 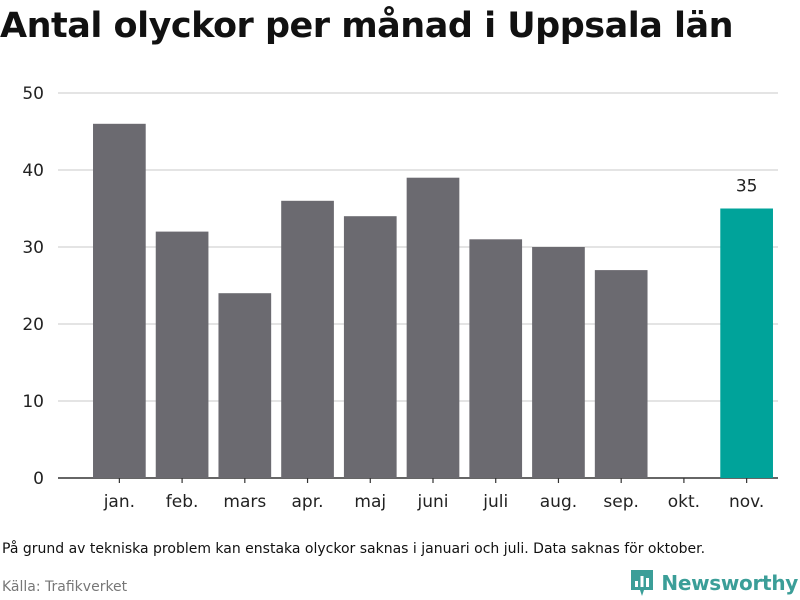 What do you see at coordinates (642, 583) in the screenshot?
I see `bar-chart-logo-icon` at bounding box center [642, 583].